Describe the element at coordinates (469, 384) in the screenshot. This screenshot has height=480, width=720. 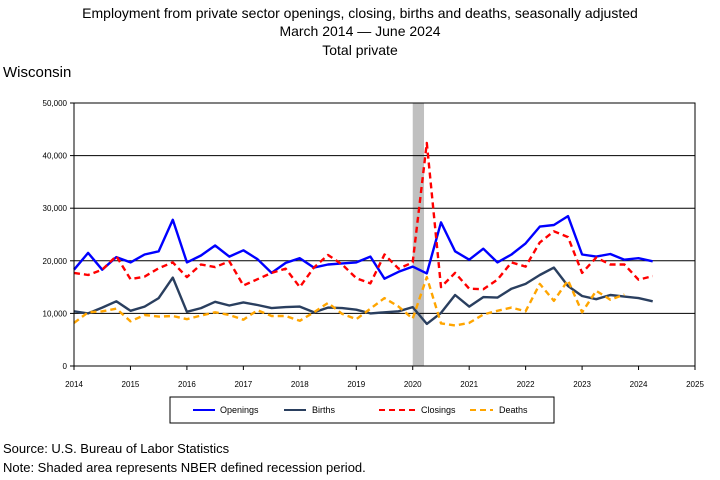
I see `x-tick-label: 2021` at that location.